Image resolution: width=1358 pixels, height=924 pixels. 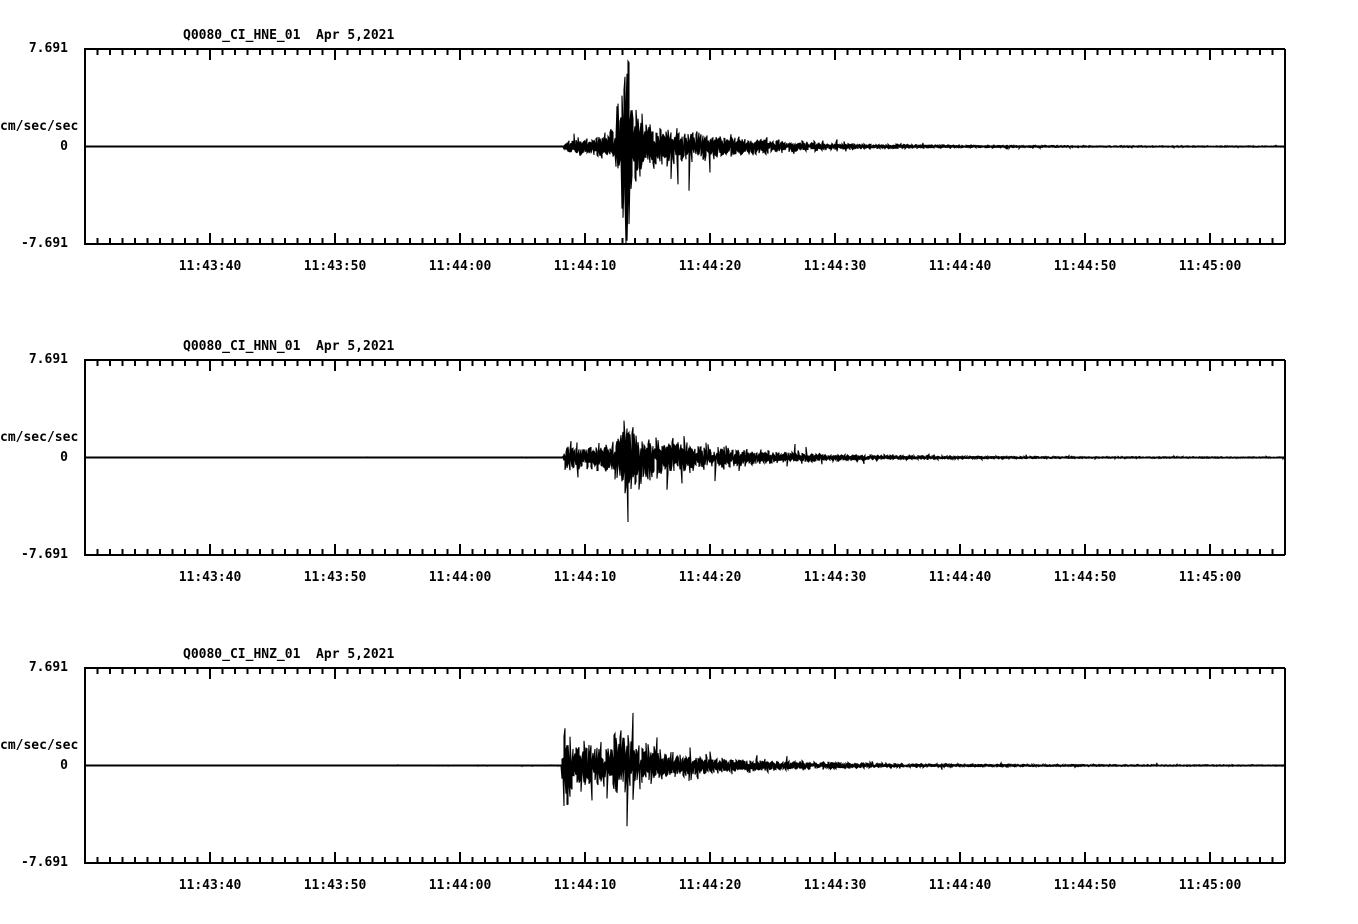 What do you see at coordinates (289, 654) in the screenshot?
I see `panel-title: Q0080_CI_HNZ_01 Apr 5,2021` at bounding box center [289, 654].